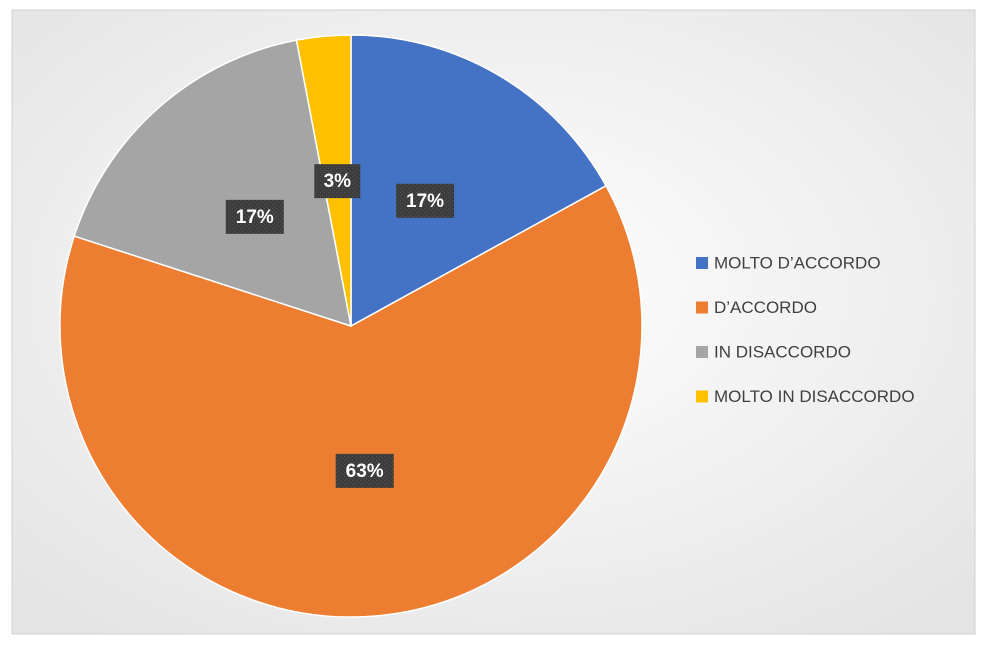 This screenshot has width=987, height=651. What do you see at coordinates (797, 262) in the screenshot?
I see `legend-label: MOLTO D’ACCORDO` at bounding box center [797, 262].